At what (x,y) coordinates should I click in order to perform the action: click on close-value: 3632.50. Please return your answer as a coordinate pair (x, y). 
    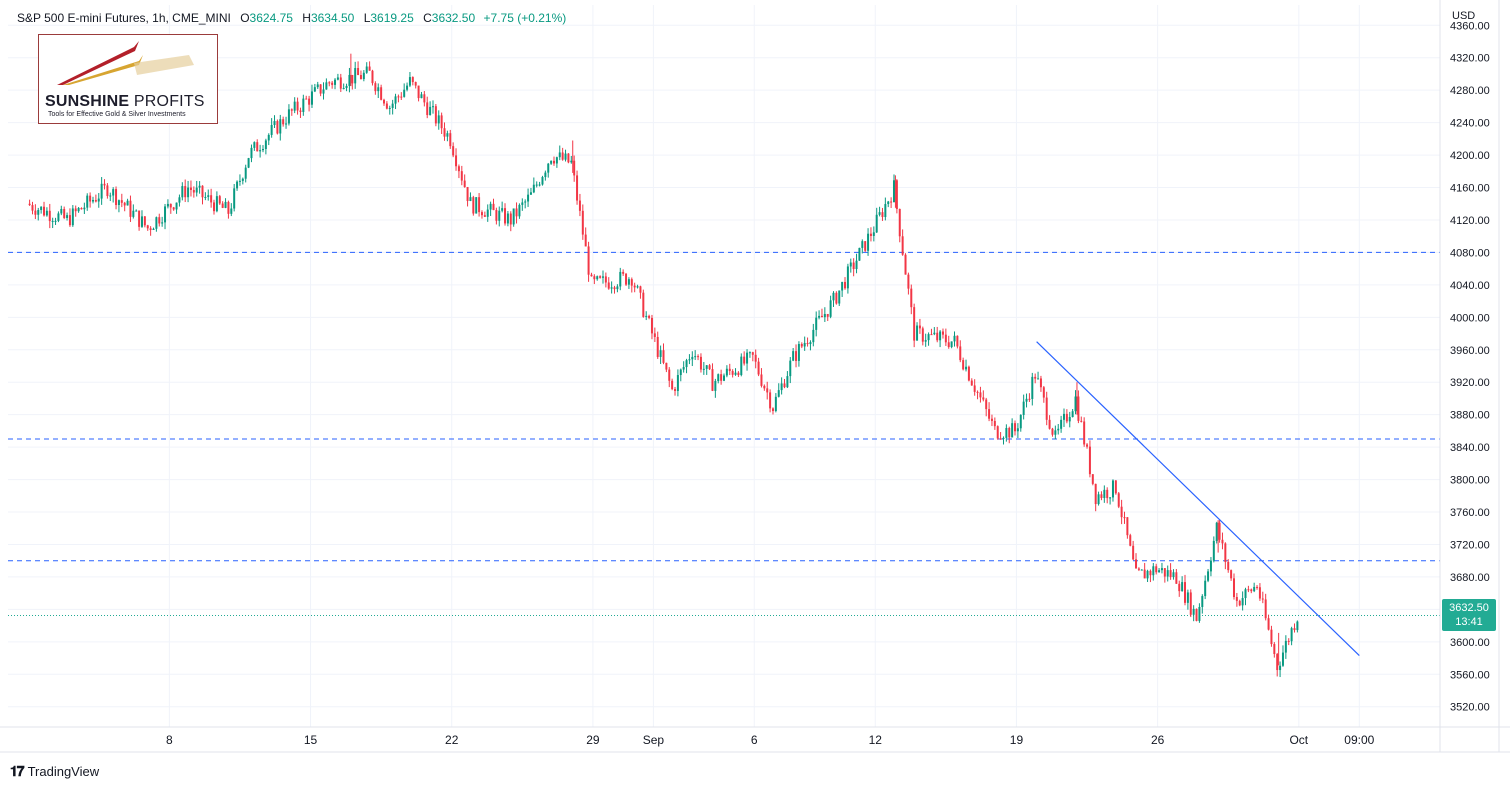
    Looking at the image, I should click on (453, 18).